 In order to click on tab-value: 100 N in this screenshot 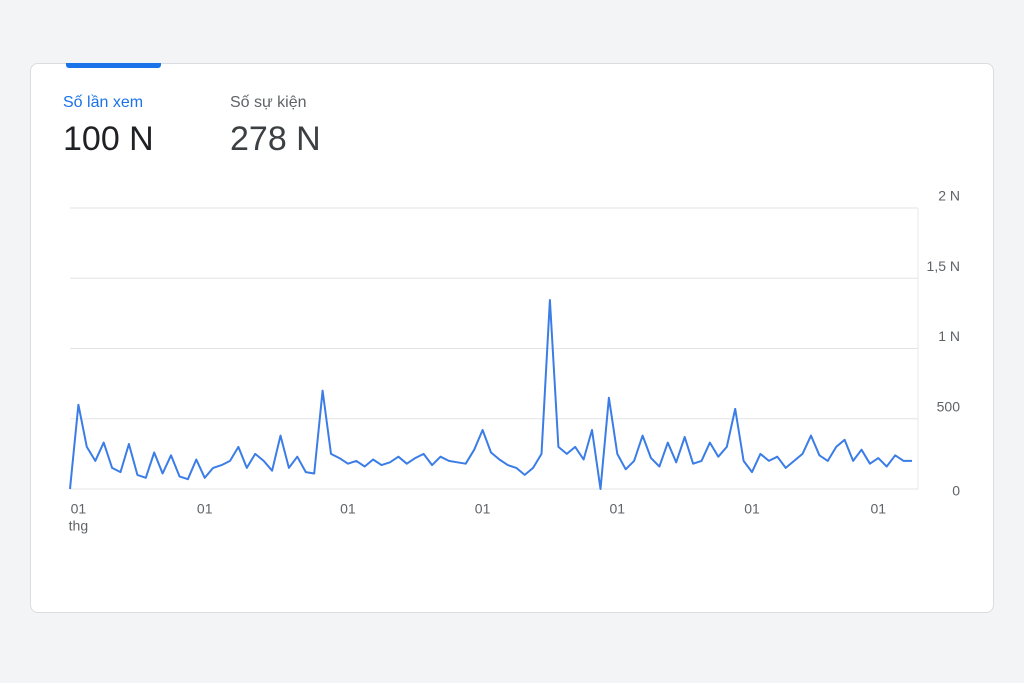, I will do `click(108, 139)`.